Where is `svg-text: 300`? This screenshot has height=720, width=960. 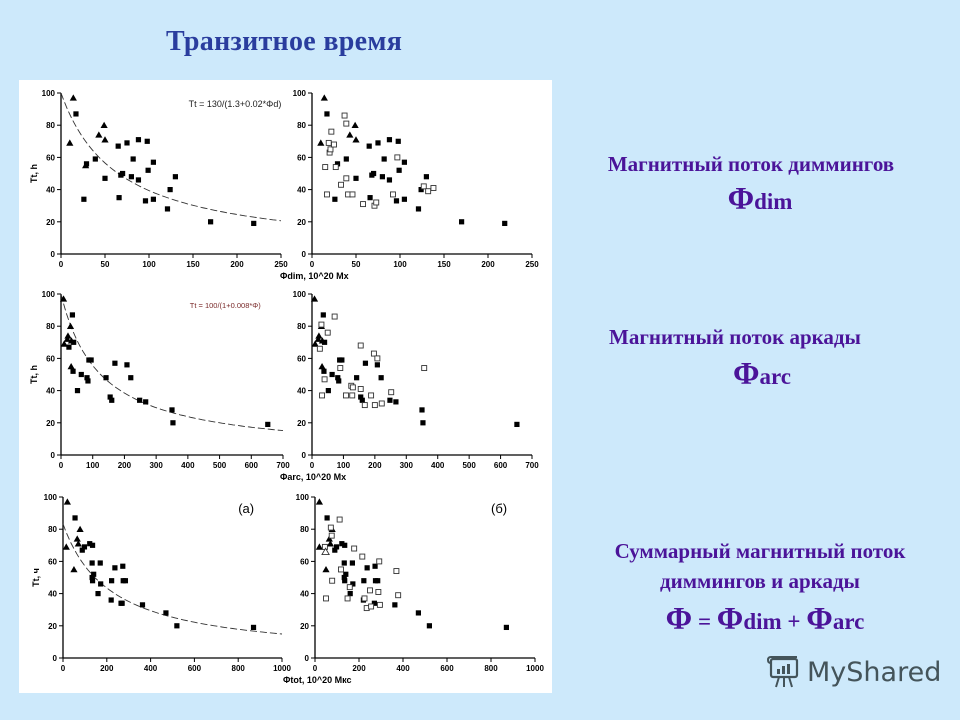 svg-text: 300 is located at coordinates (407, 465).